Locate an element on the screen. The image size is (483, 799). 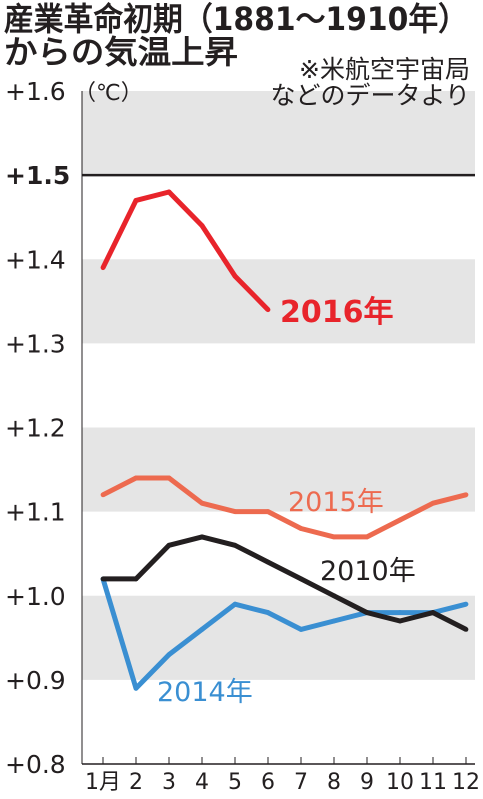
x-tick-label: 1月 is located at coordinates (103, 782).